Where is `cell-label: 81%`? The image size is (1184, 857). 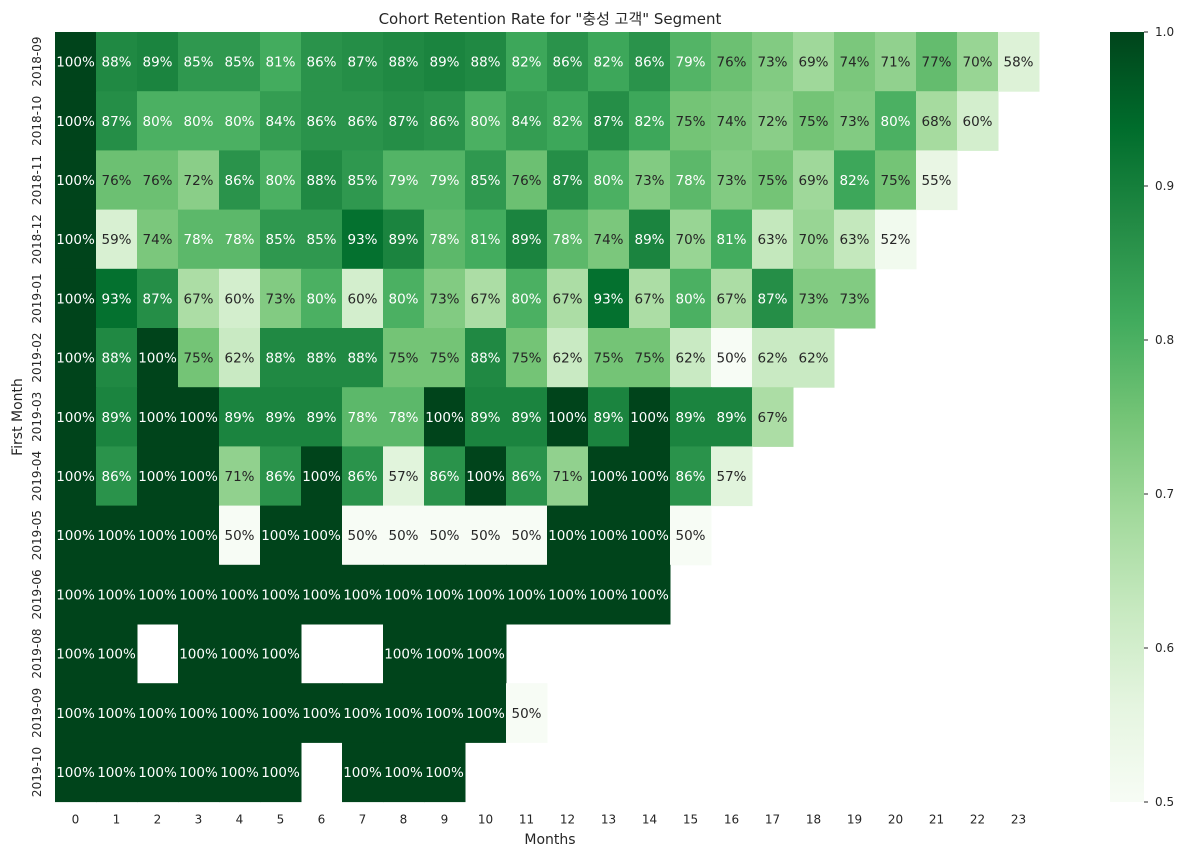
cell-label: 81% is located at coordinates (731, 240).